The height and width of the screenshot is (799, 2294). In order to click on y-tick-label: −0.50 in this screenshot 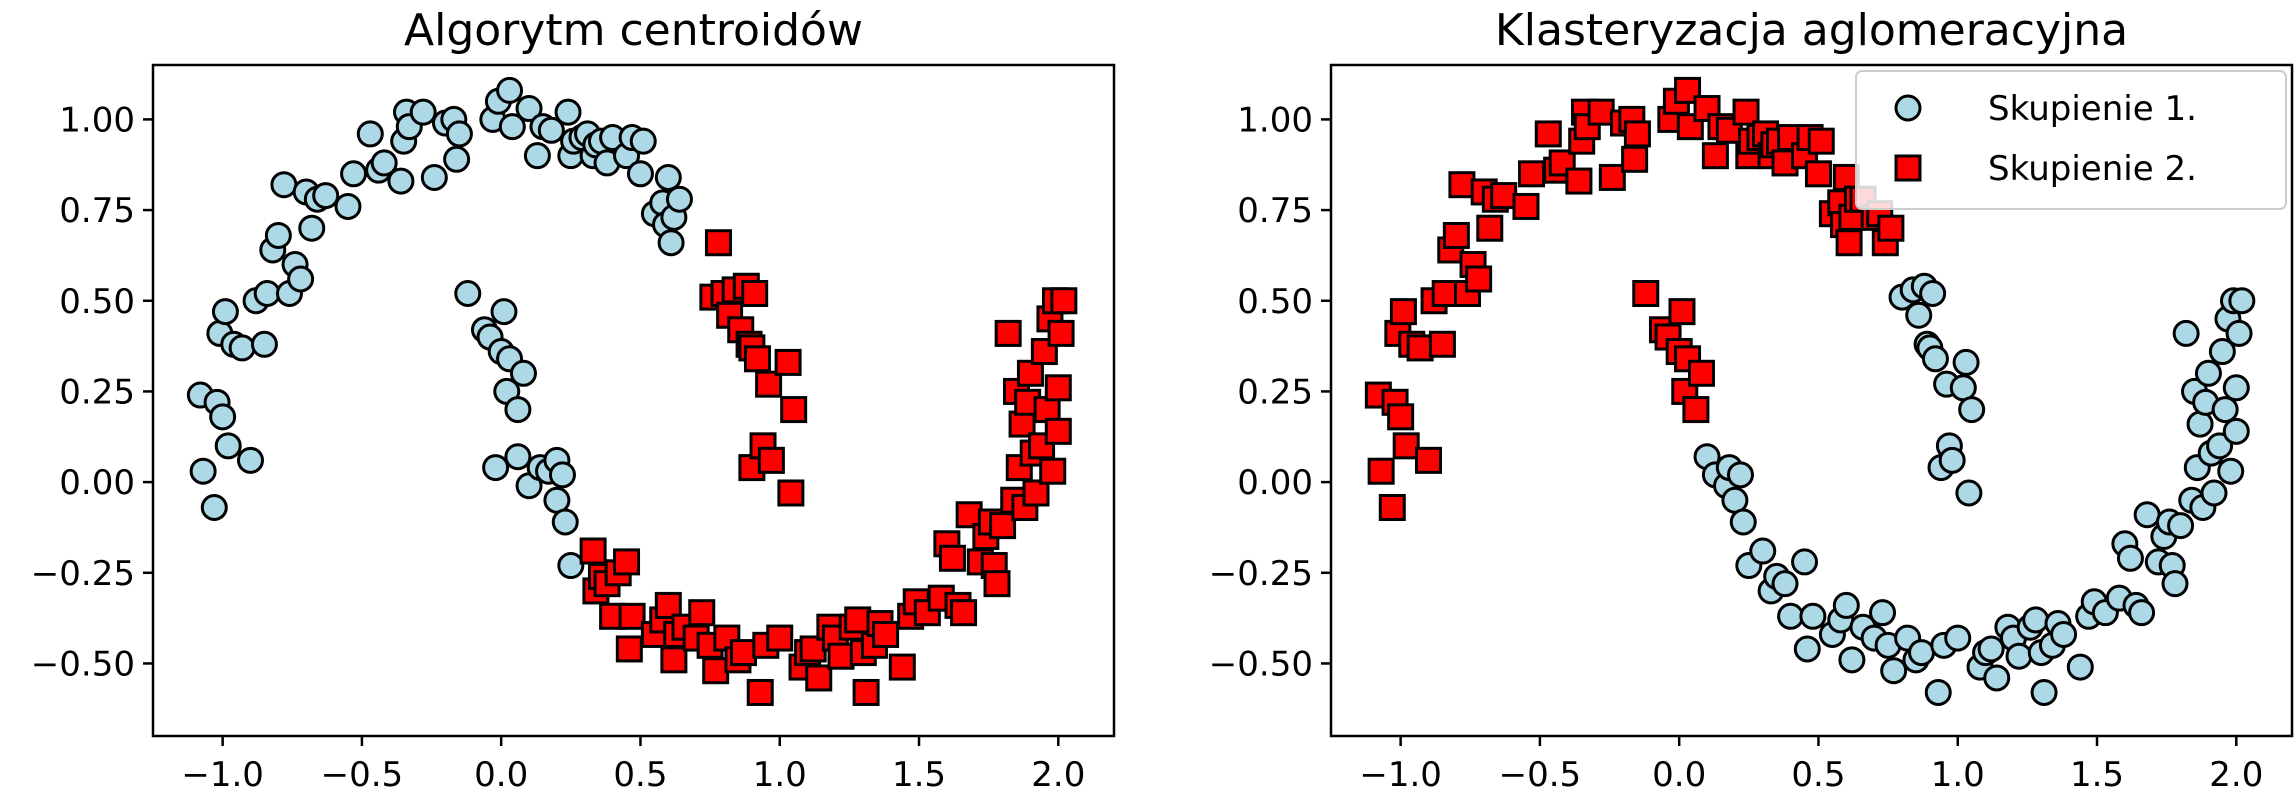, I will do `click(1261, 664)`.